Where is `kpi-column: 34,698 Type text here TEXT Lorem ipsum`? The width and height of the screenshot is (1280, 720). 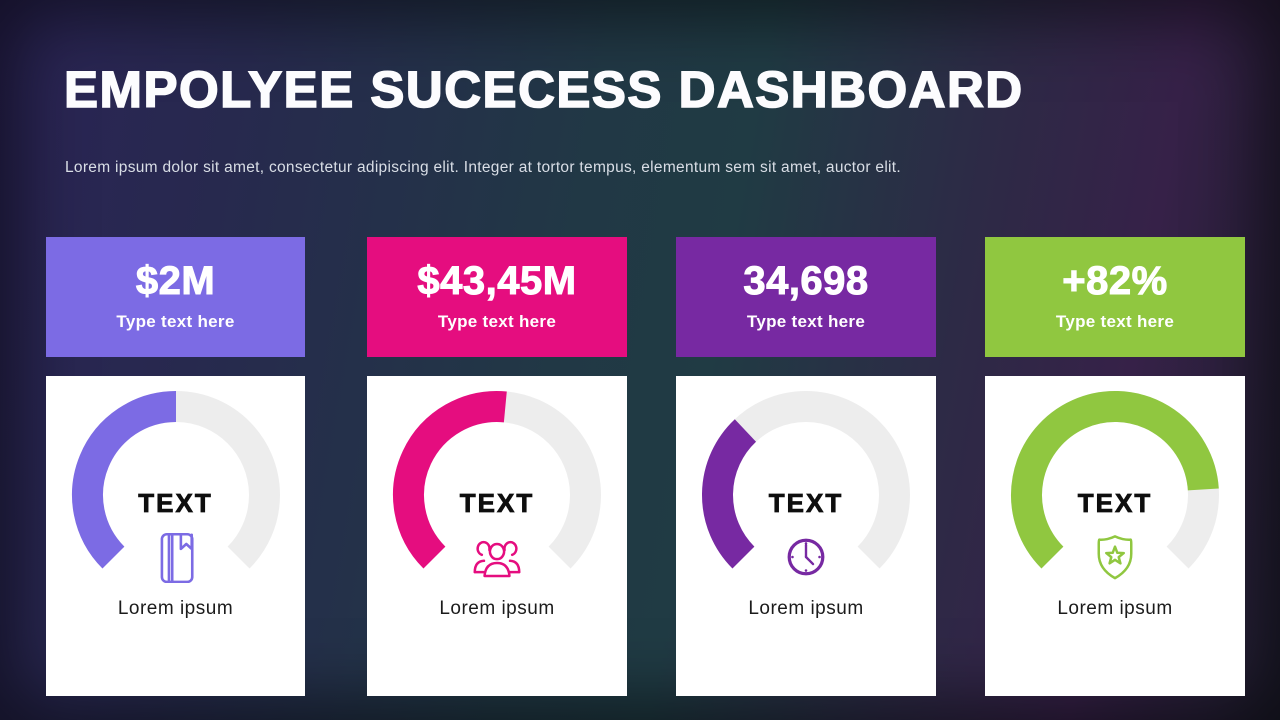 kpi-column: 34,698 Type text here TEXT Lorem ipsum is located at coordinates (806, 466).